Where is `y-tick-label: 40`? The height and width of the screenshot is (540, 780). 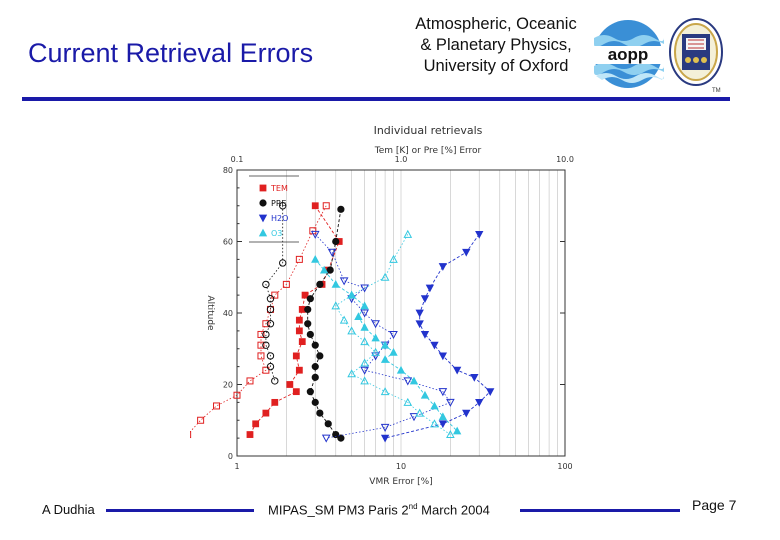
y-tick-label: 40 is located at coordinates (228, 313).